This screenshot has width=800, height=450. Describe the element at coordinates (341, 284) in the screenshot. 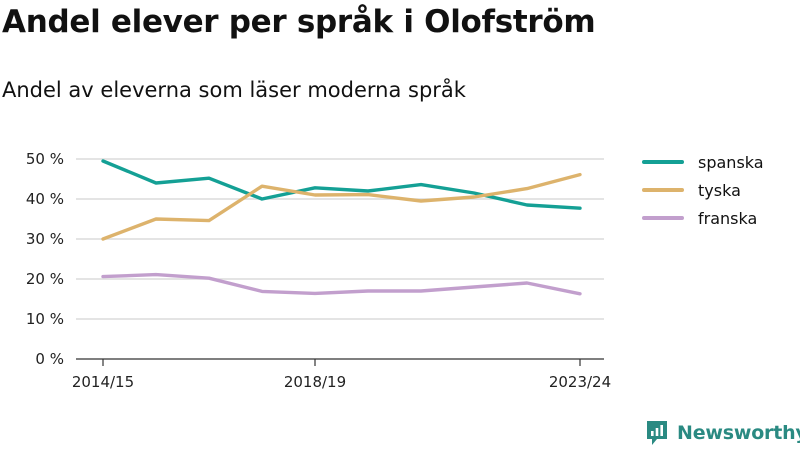

I see `series-line-franska` at that location.